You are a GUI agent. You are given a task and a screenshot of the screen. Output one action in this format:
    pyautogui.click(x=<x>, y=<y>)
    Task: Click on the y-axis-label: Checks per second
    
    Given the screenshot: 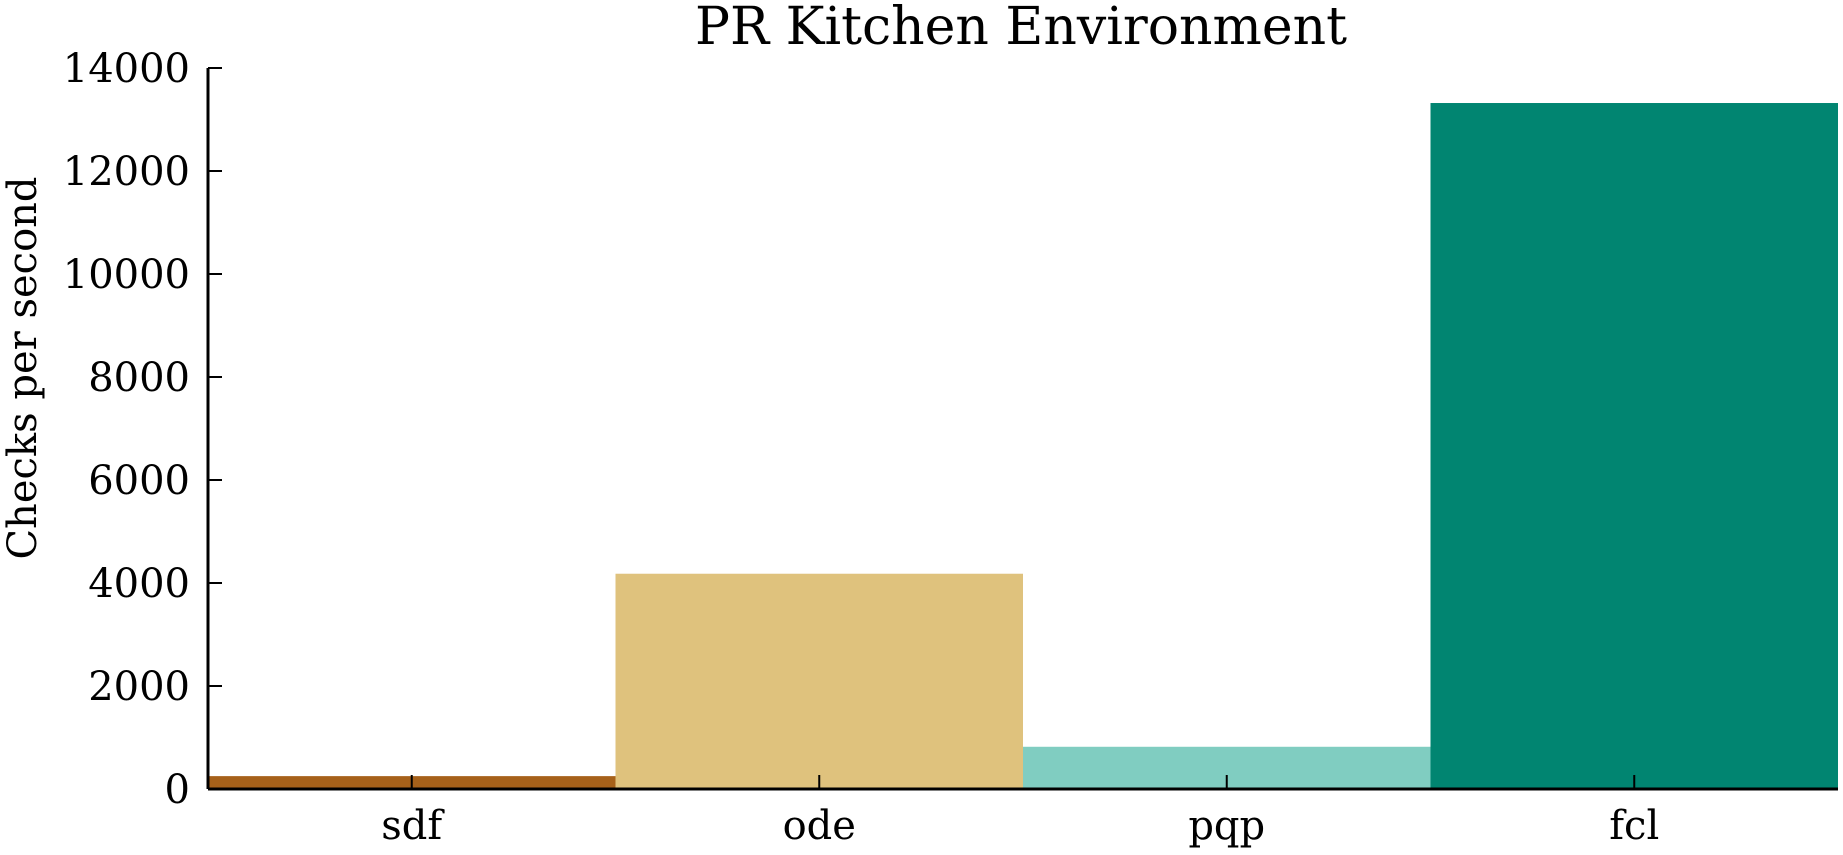 What is the action you would take?
    pyautogui.click(x=23, y=367)
    